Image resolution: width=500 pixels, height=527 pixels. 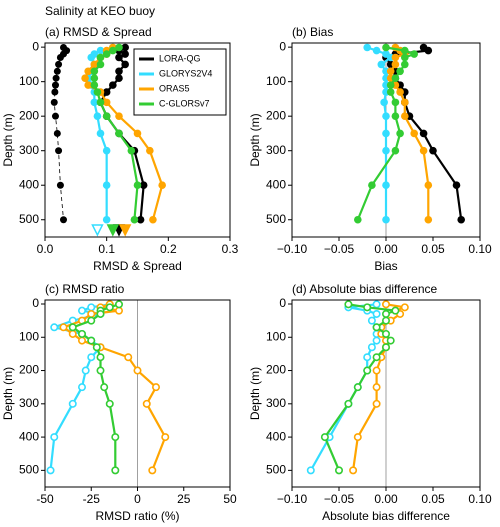 What do you see at coordinates (106, 249) in the screenshot?
I see `x-tick-label: 0.1` at bounding box center [106, 249].